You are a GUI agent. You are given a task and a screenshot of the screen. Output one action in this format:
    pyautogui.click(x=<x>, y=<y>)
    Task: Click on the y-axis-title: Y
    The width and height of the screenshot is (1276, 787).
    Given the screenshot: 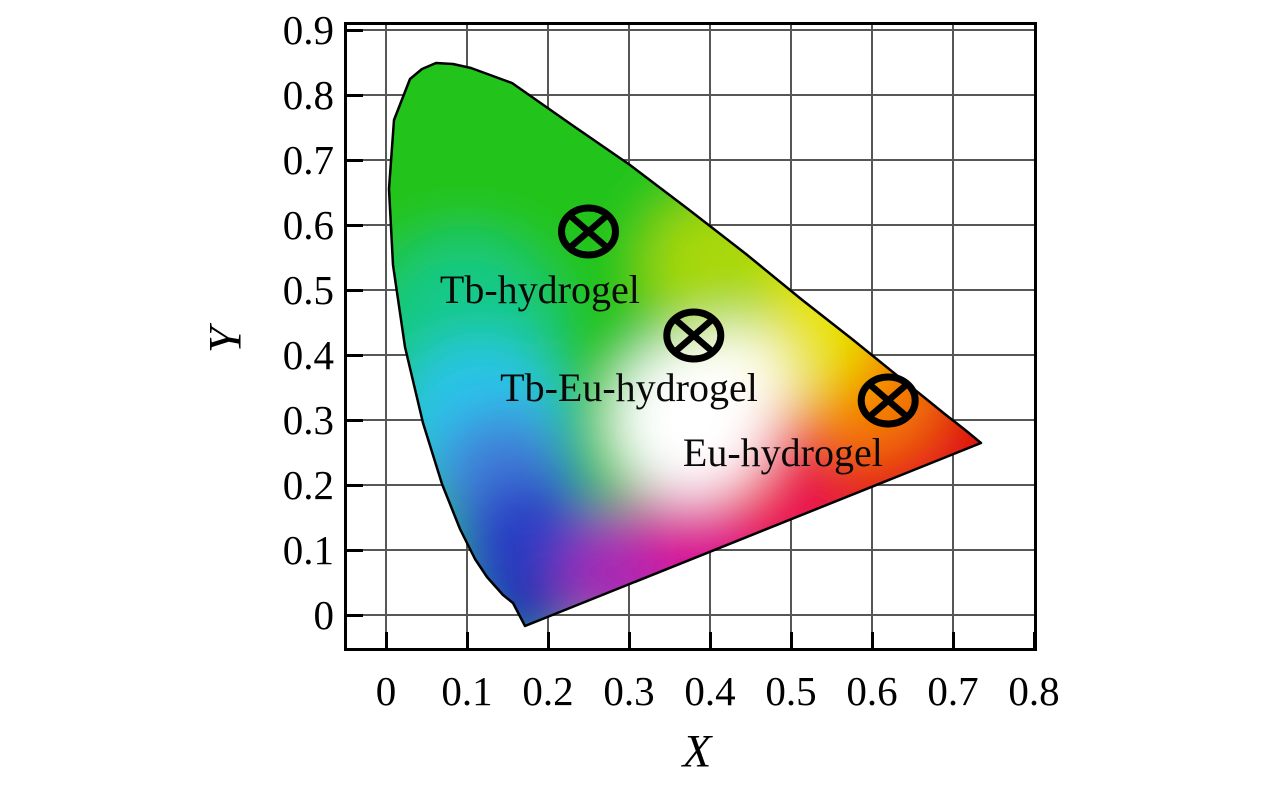 What is the action you would take?
    pyautogui.click(x=225, y=340)
    